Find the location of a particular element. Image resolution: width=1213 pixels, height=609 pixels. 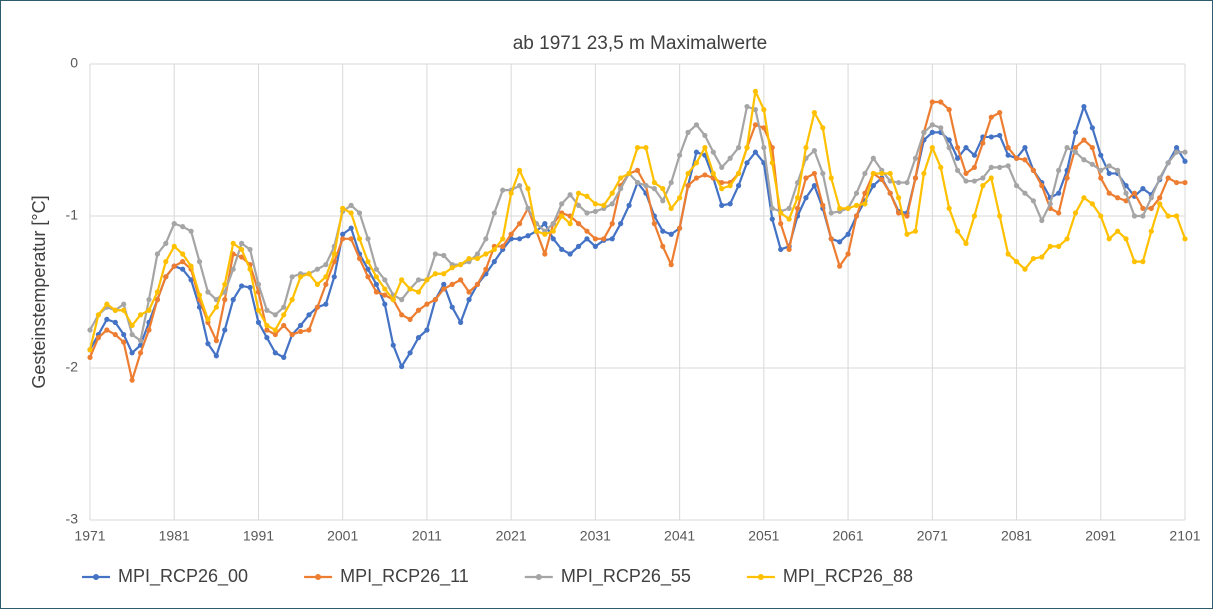

legend-label: MPI_RCP26_00 is located at coordinates (183, 576).